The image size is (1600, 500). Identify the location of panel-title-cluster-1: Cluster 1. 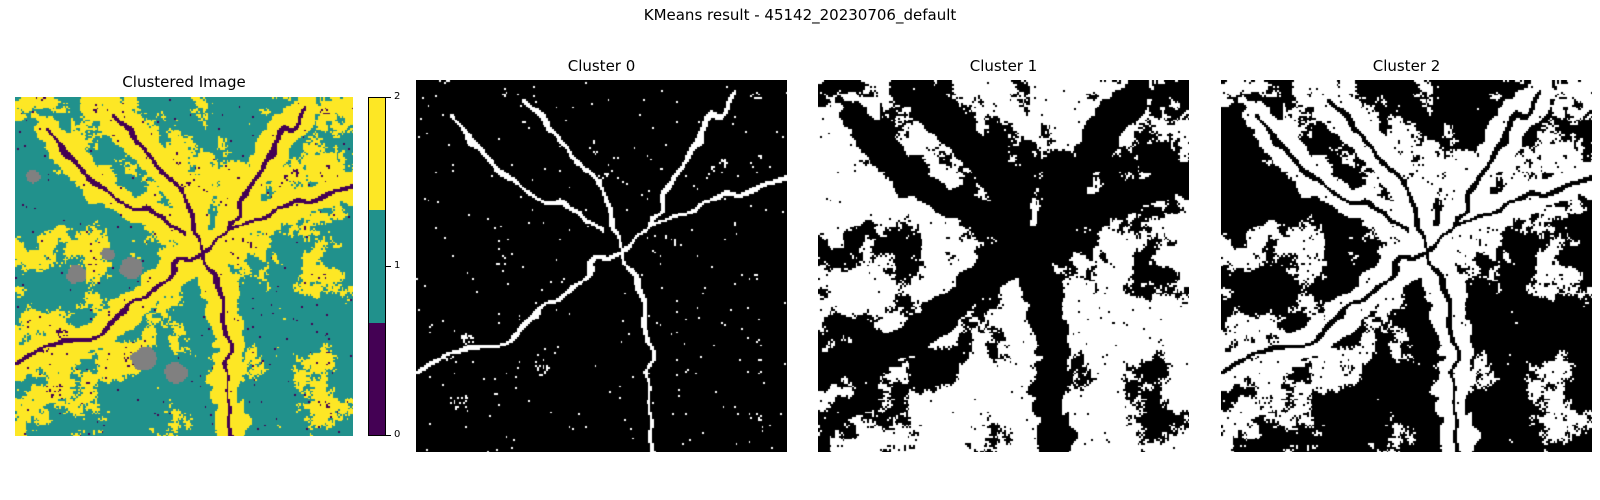
(1003, 66).